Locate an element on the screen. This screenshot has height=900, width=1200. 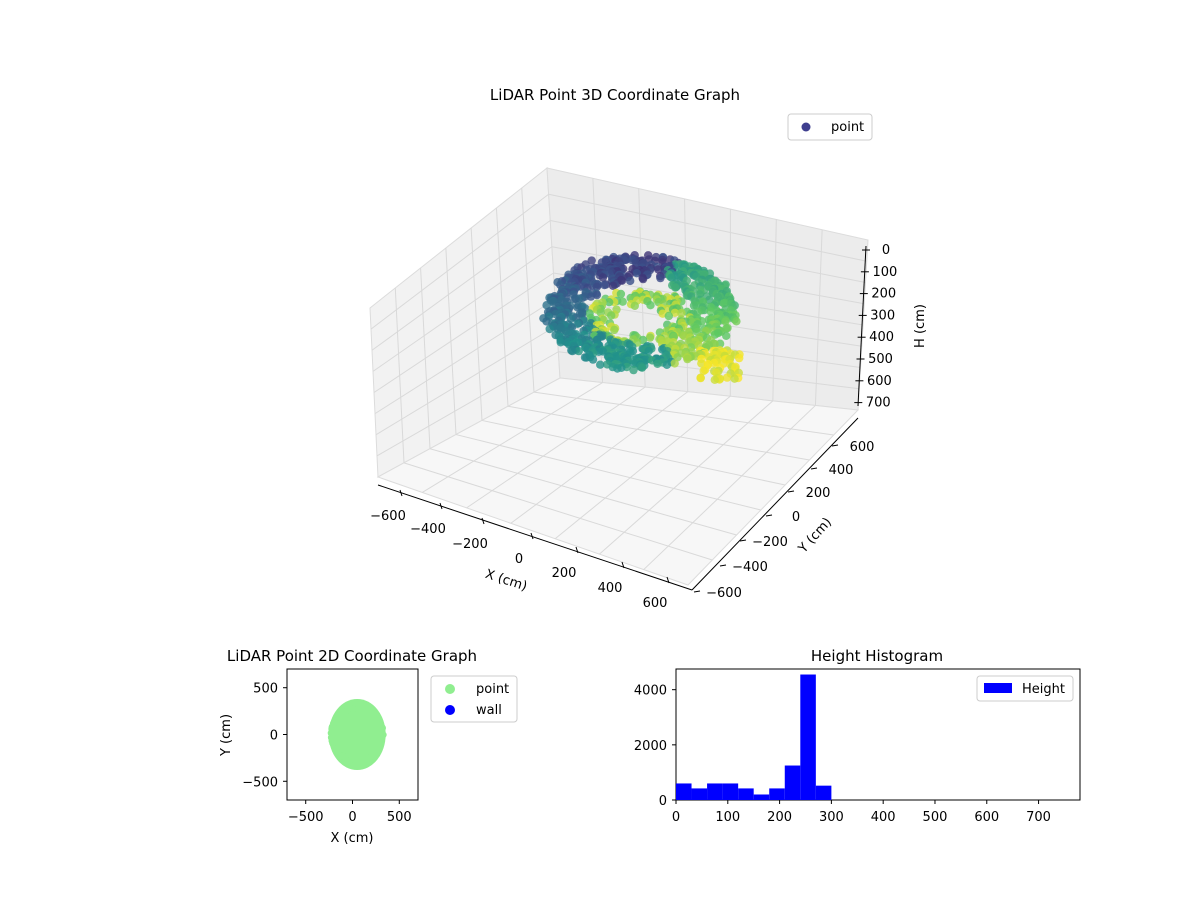
x-ticks-3d: −600 −400 −200 0 200 400 600 is located at coordinates (520, 550).